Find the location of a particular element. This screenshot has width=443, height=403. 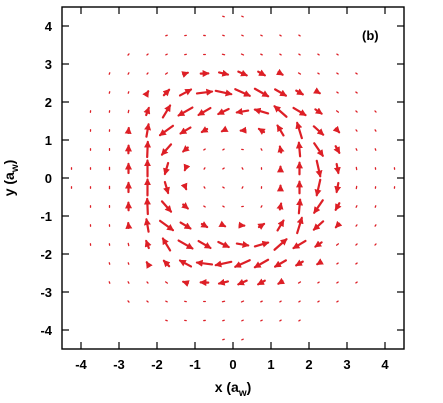

x-tick-label: -3 is located at coordinates (119, 364).